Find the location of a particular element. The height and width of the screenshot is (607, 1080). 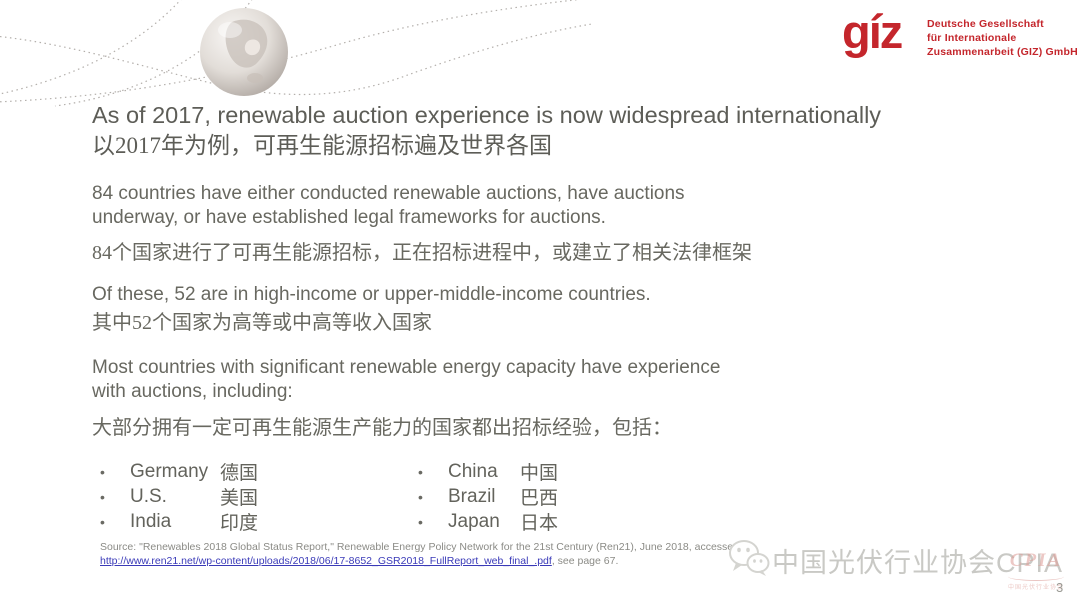

list-item-india: • India 印度 is located at coordinates (179, 522).